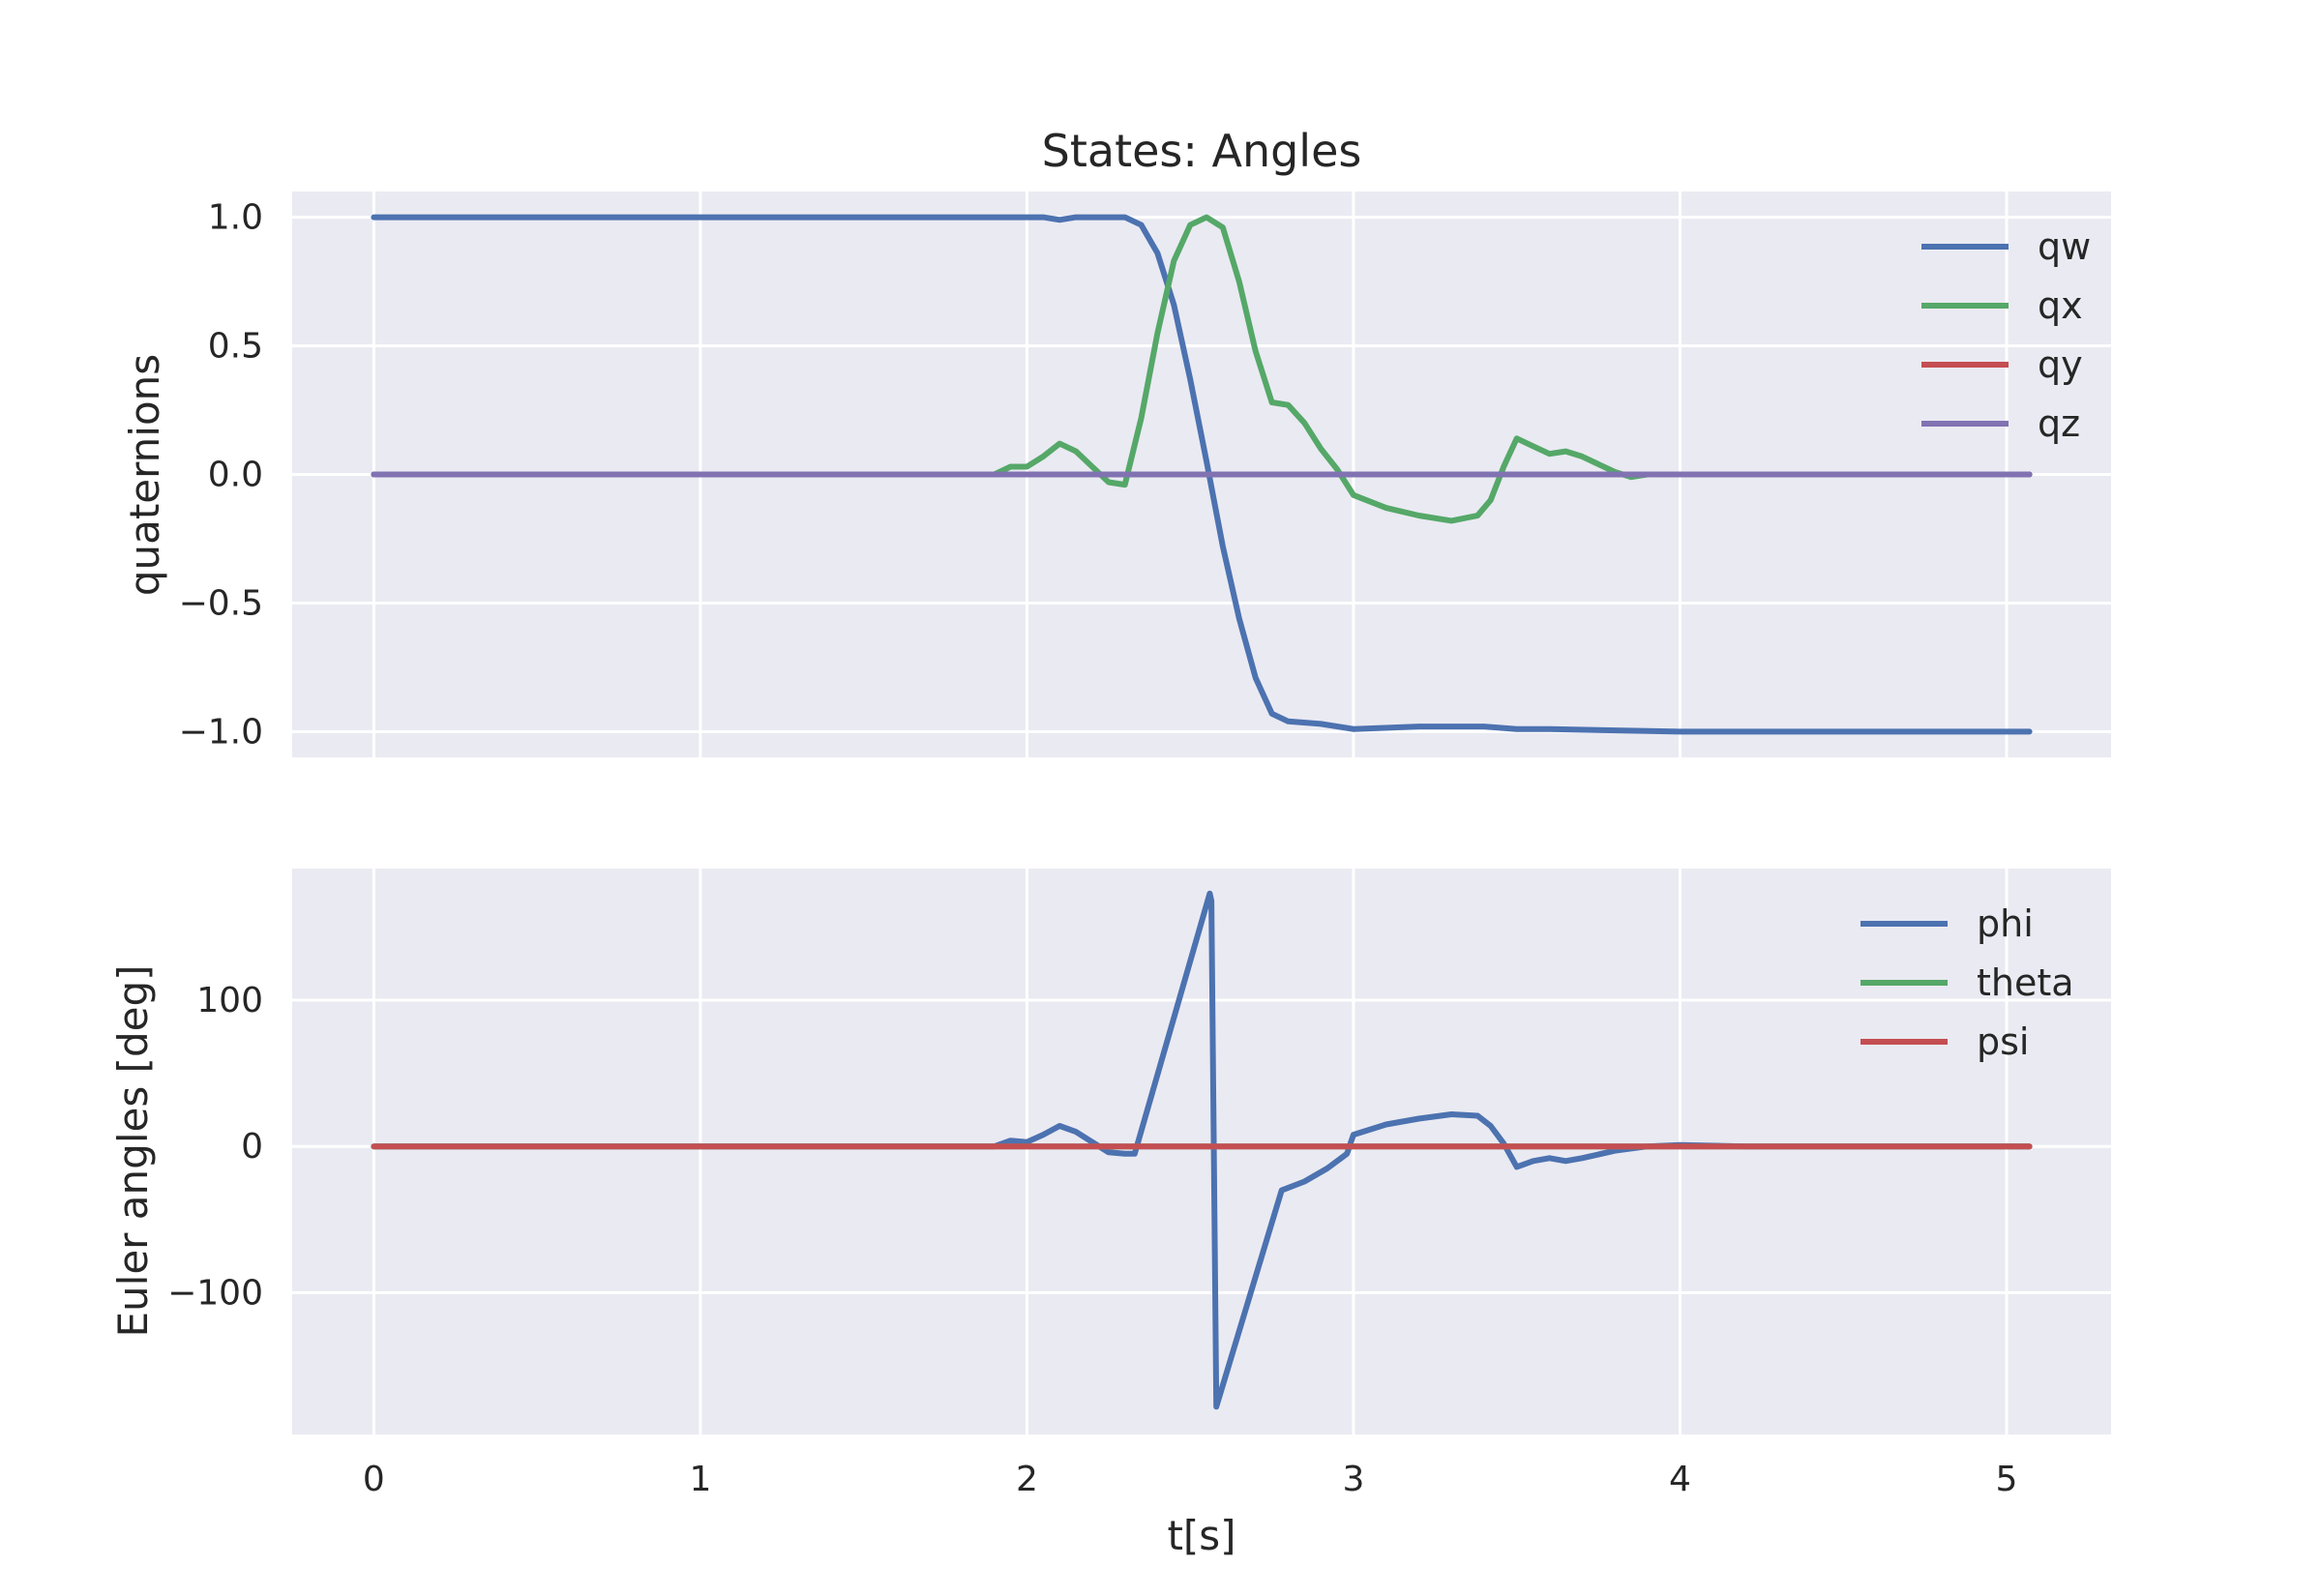 The height and width of the screenshot is (1596, 2322). What do you see at coordinates (1201, 1535) in the screenshot?
I see `x-axis-label: t[s]` at bounding box center [1201, 1535].